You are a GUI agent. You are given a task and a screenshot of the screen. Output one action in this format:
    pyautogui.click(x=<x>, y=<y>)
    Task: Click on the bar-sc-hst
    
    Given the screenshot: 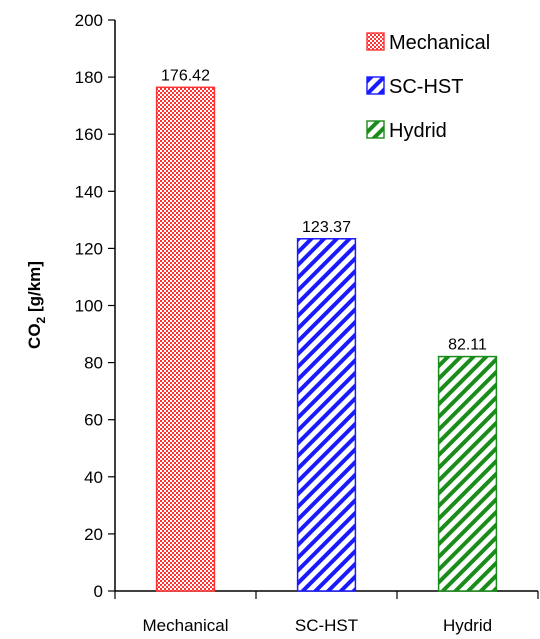 What is the action you would take?
    pyautogui.click(x=326, y=415)
    